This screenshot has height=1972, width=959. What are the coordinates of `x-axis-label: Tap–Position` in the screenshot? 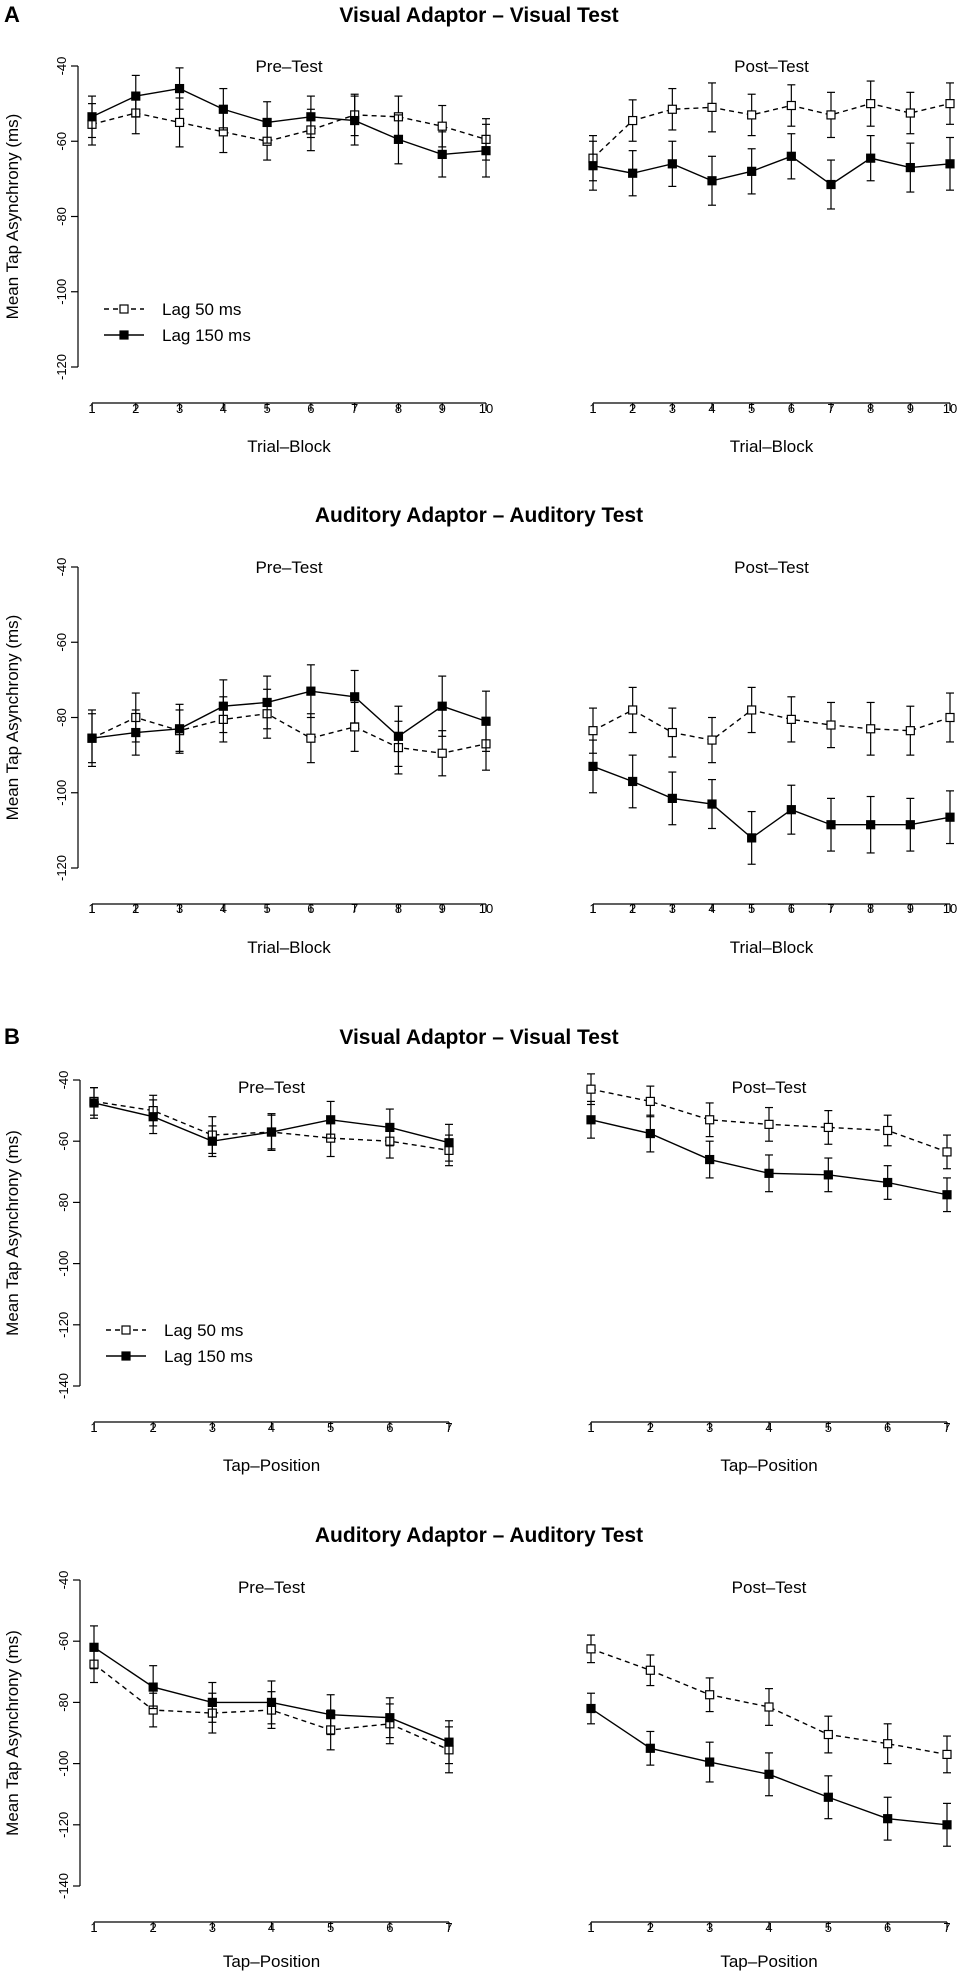 It's located at (768, 1961).